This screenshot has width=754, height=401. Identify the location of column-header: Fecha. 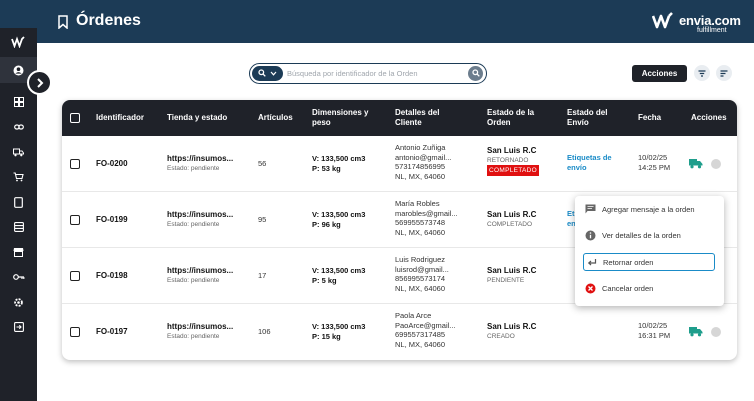
(650, 117).